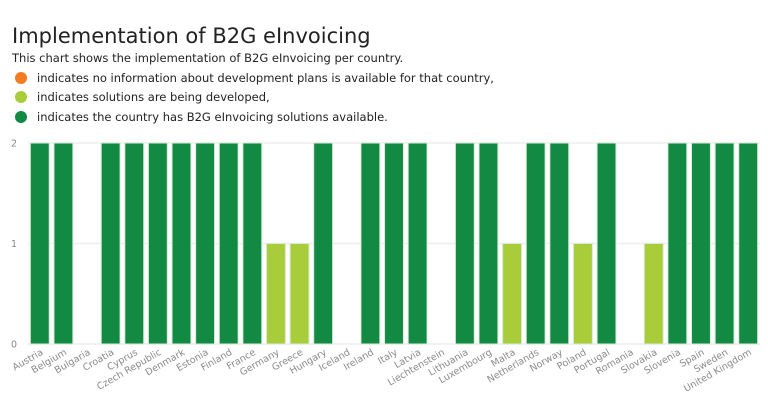  I want to click on bar-belgium, so click(63, 243).